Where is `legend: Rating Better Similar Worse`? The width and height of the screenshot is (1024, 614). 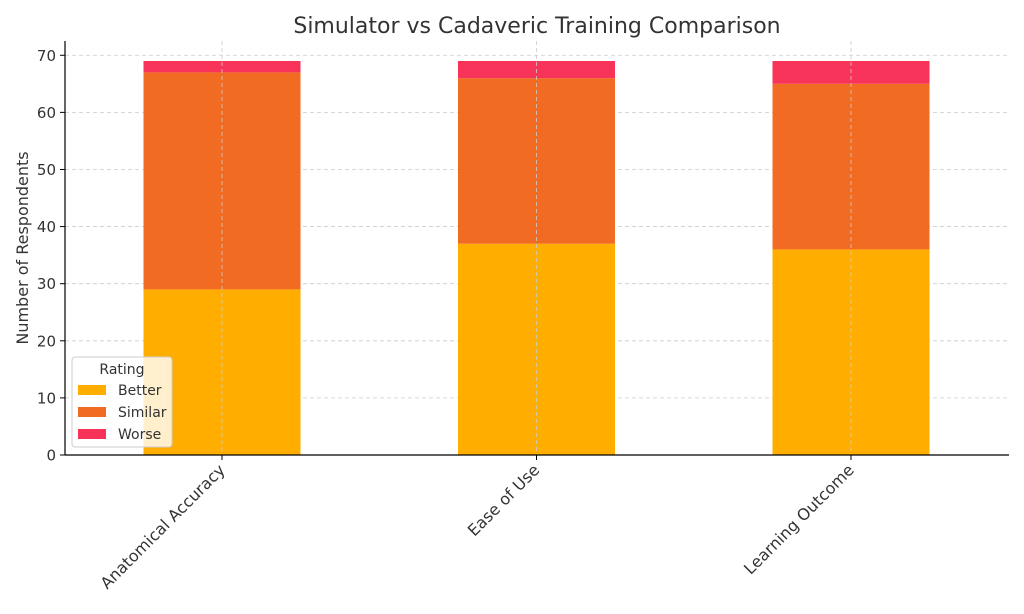
legend: Rating Better Similar Worse is located at coordinates (122, 402).